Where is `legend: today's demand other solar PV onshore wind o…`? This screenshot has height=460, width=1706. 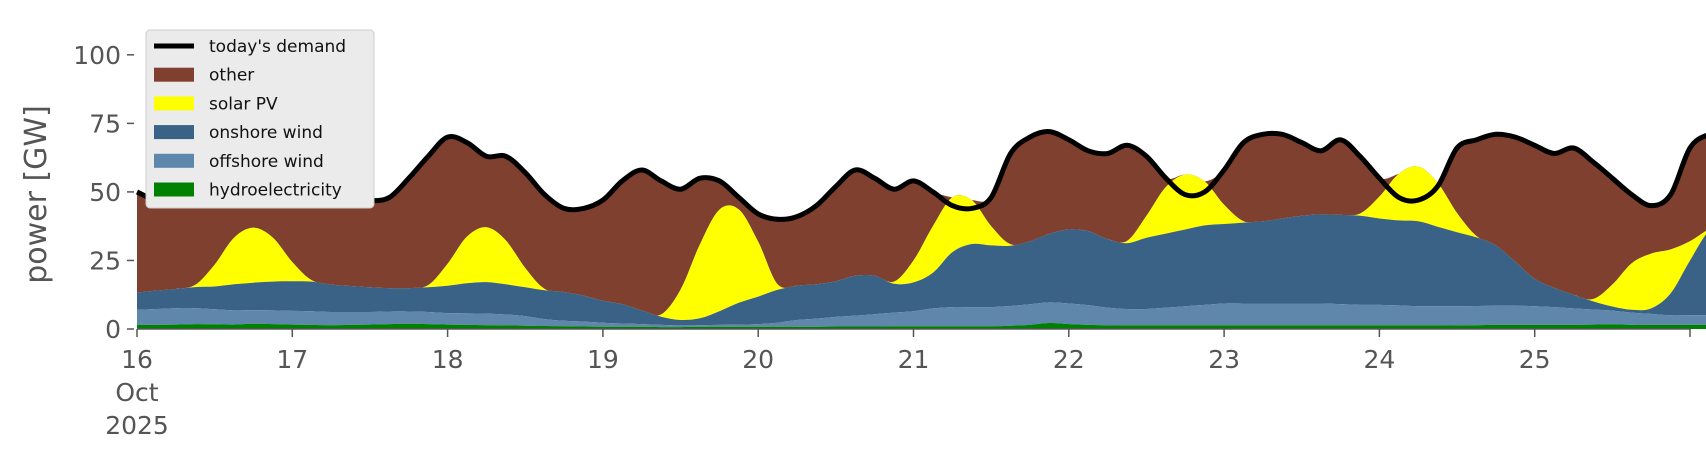 legend: today's demand other solar PV onshore wind o… is located at coordinates (260, 119).